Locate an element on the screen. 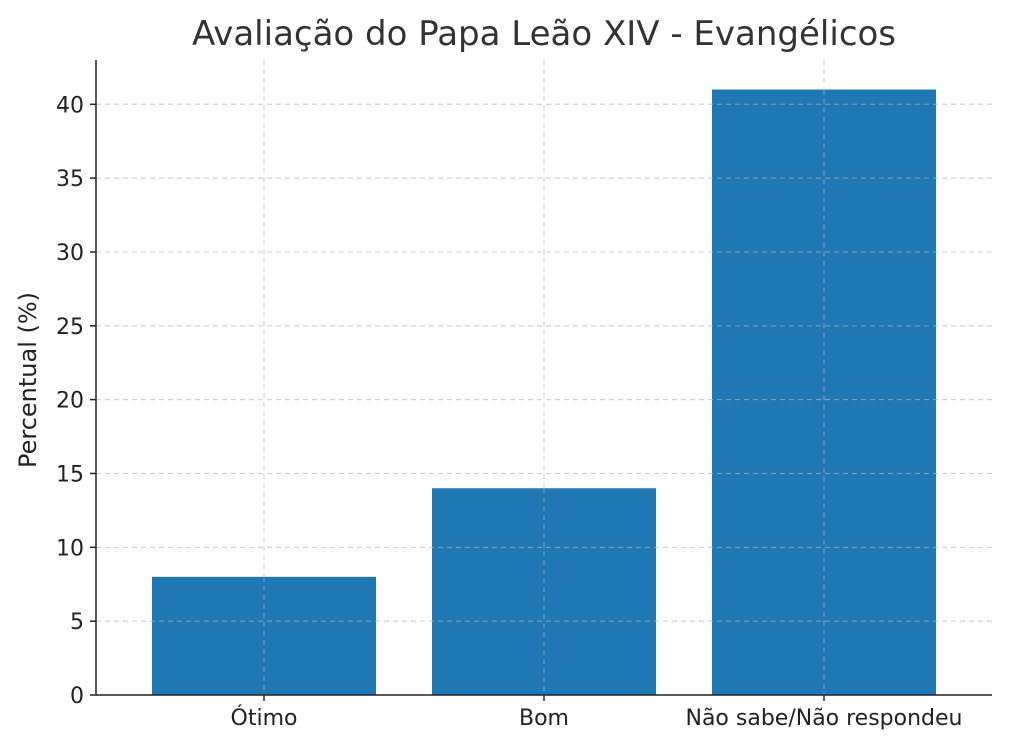 The height and width of the screenshot is (748, 1024). y-tick-label: 0 is located at coordinates (77, 696).